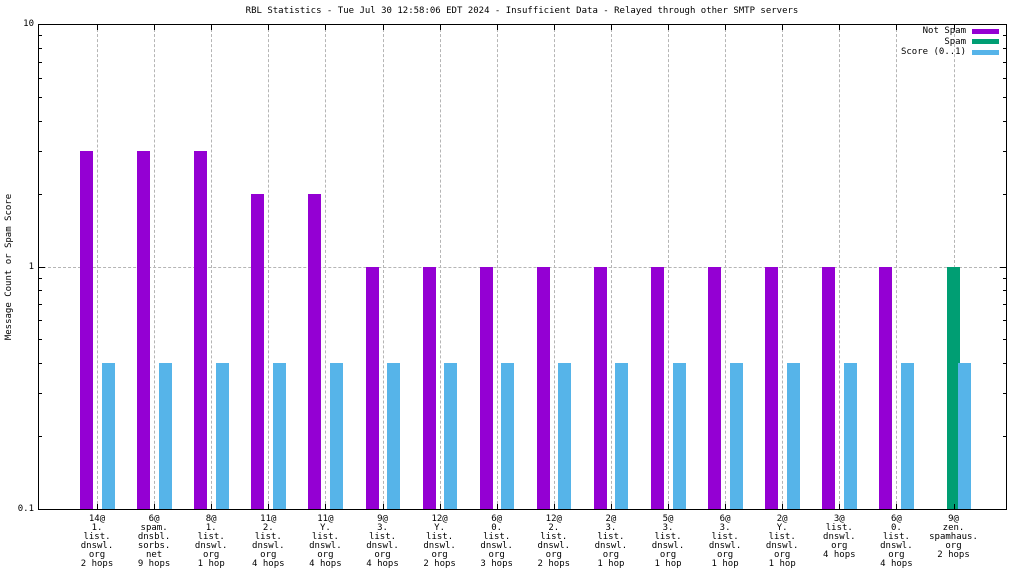  Describe the element at coordinates (97, 542) in the screenshot. I see `x-tick-label: 14@ 1. list. dnswl. org 2 hops` at that location.